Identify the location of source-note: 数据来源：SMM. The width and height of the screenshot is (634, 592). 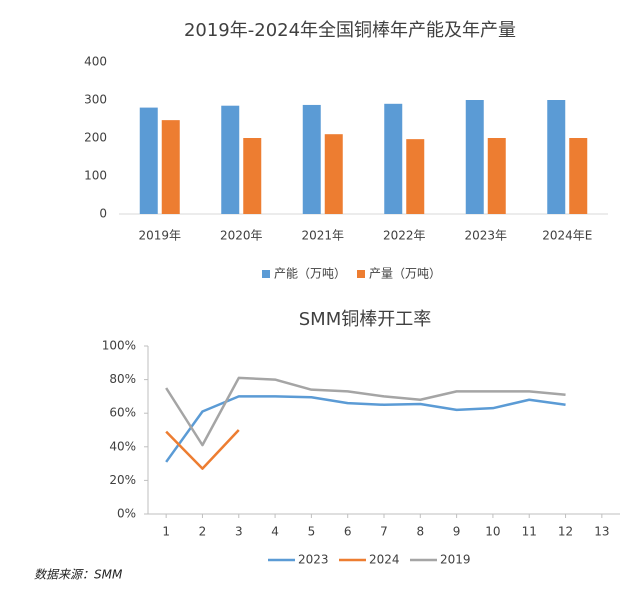
(78, 575).